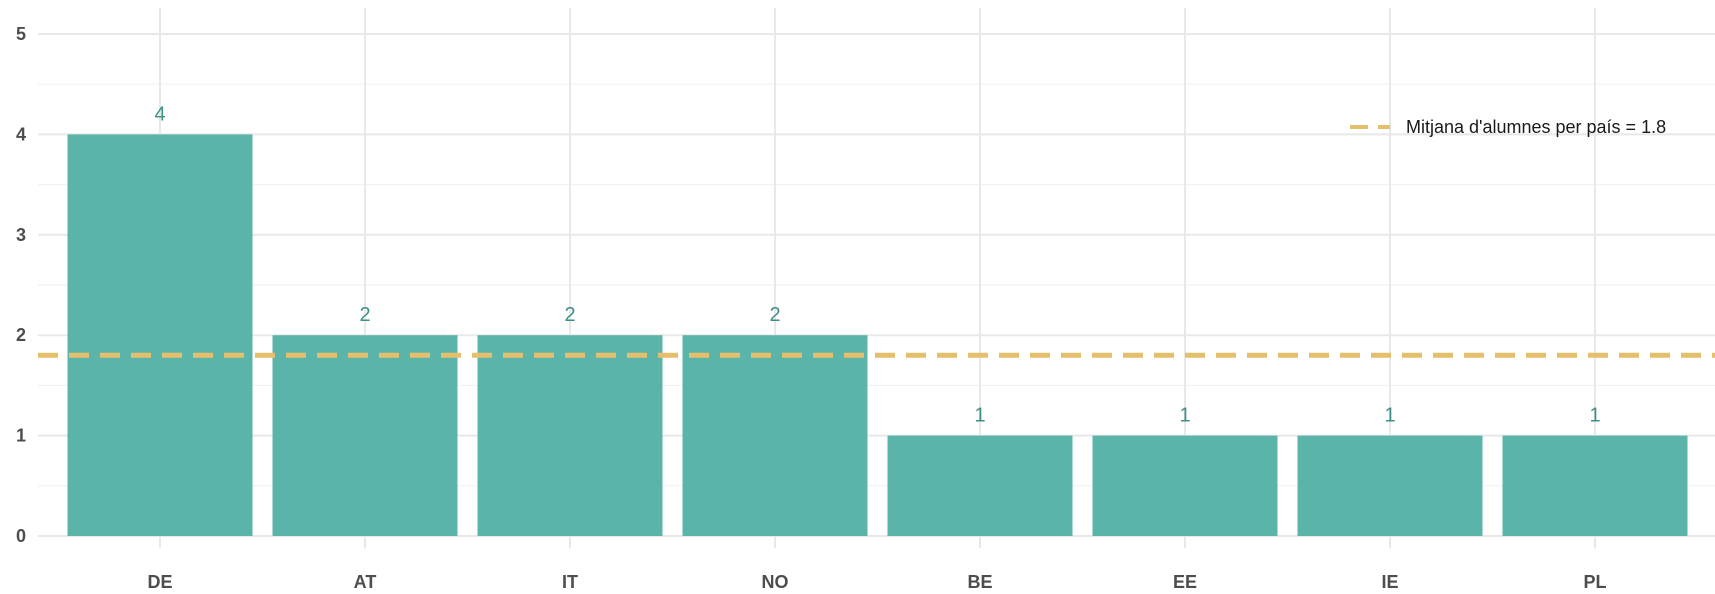 This screenshot has height=594, width=1715. Describe the element at coordinates (570, 582) in the screenshot. I see `x-tick-label: IT` at that location.